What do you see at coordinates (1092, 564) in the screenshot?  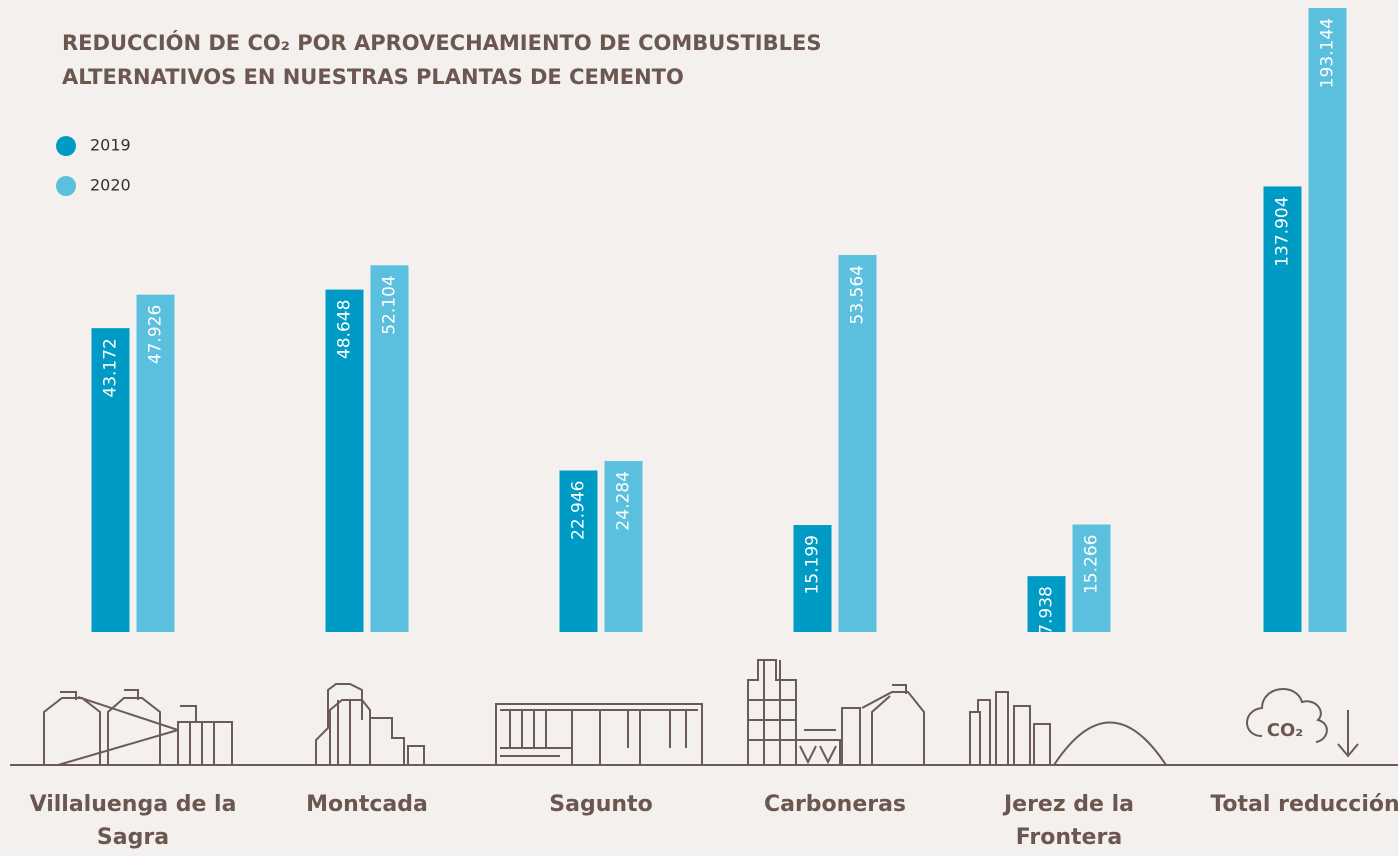 I see `value-label: 15.266` at bounding box center [1092, 564].